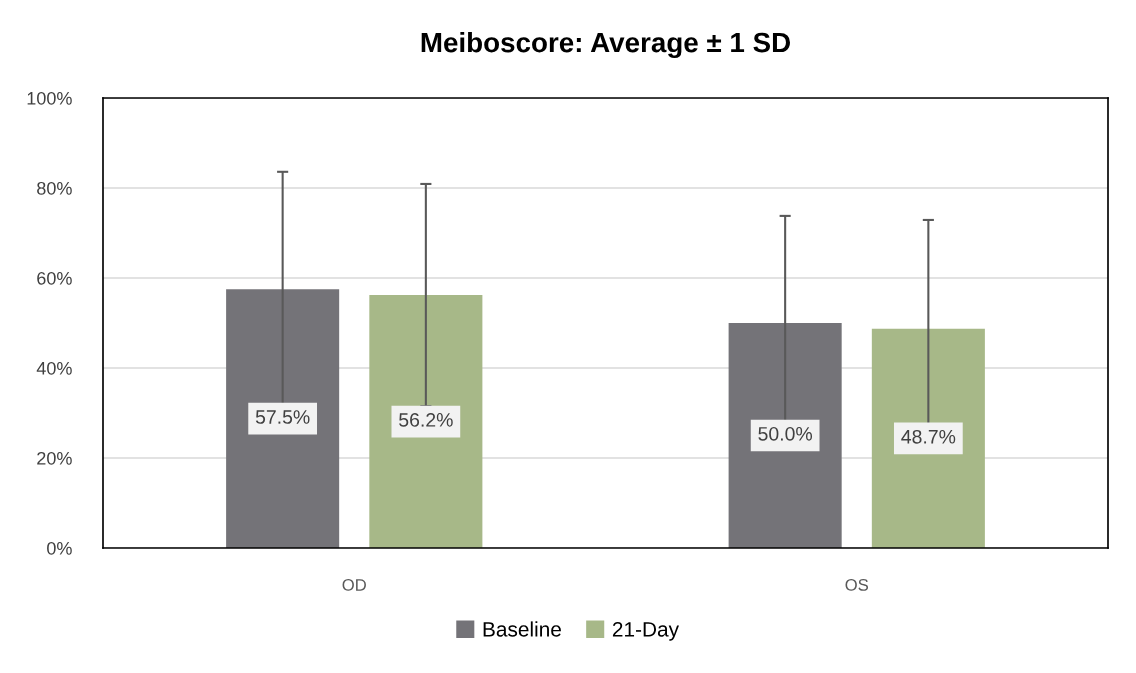  I want to click on y-tick-label: 20%, so click(54, 458).